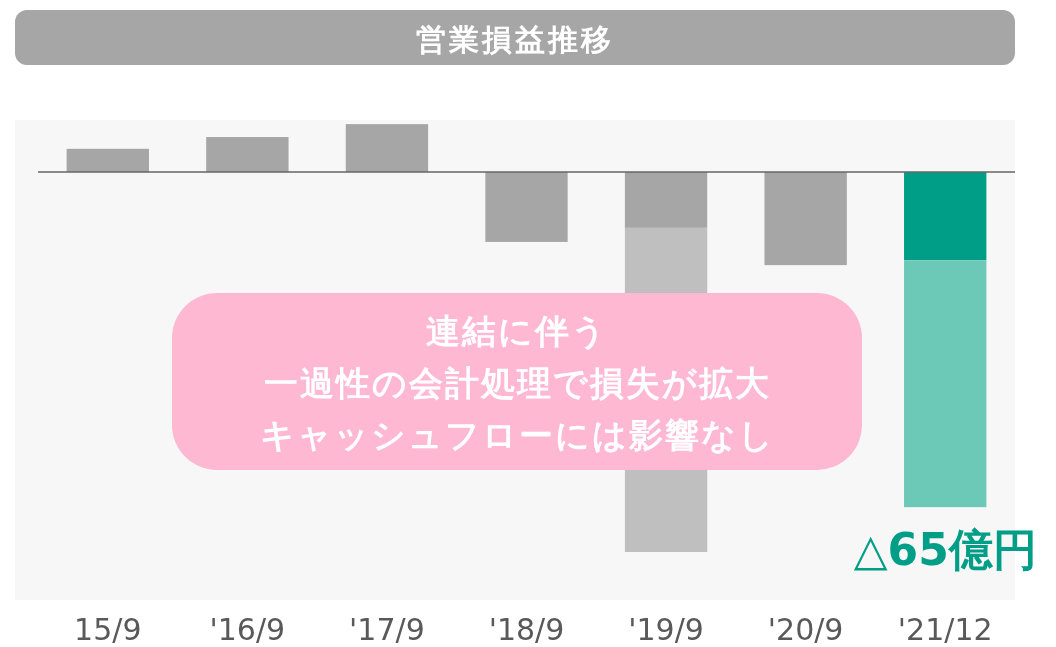 The image size is (1056, 647). What do you see at coordinates (387, 629) in the screenshot?
I see `x-tick-label: '17/9` at bounding box center [387, 629].